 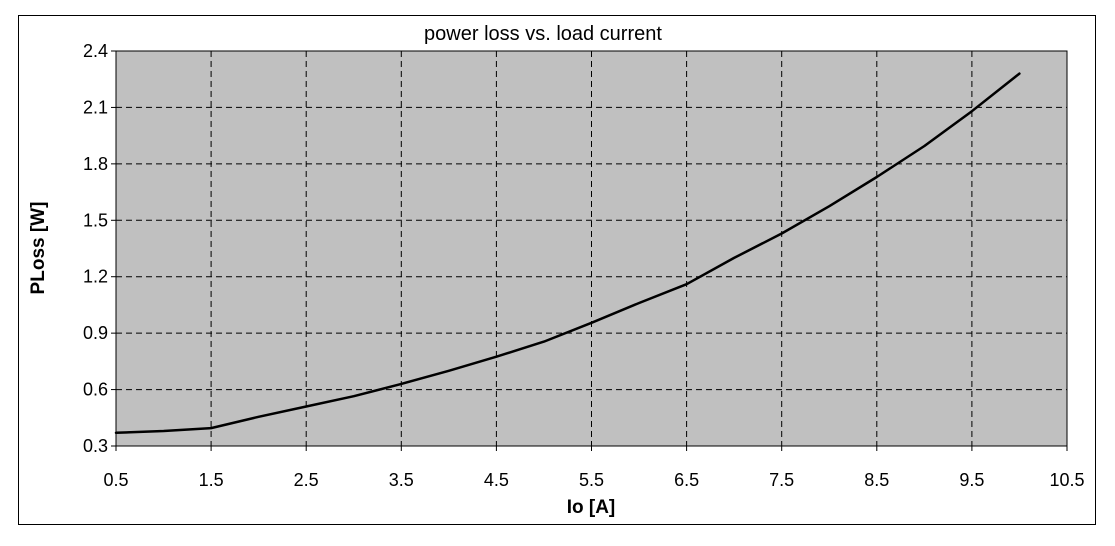 I want to click on x-tick-label: 7.5, so click(x=781, y=480).